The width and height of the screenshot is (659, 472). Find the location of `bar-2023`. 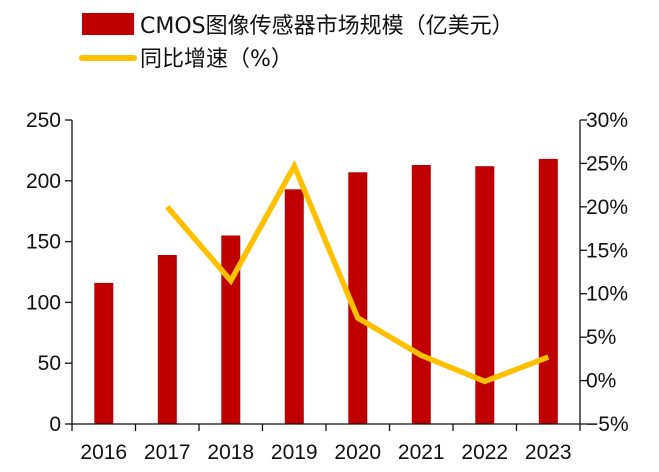

bar-2023 is located at coordinates (548, 291).